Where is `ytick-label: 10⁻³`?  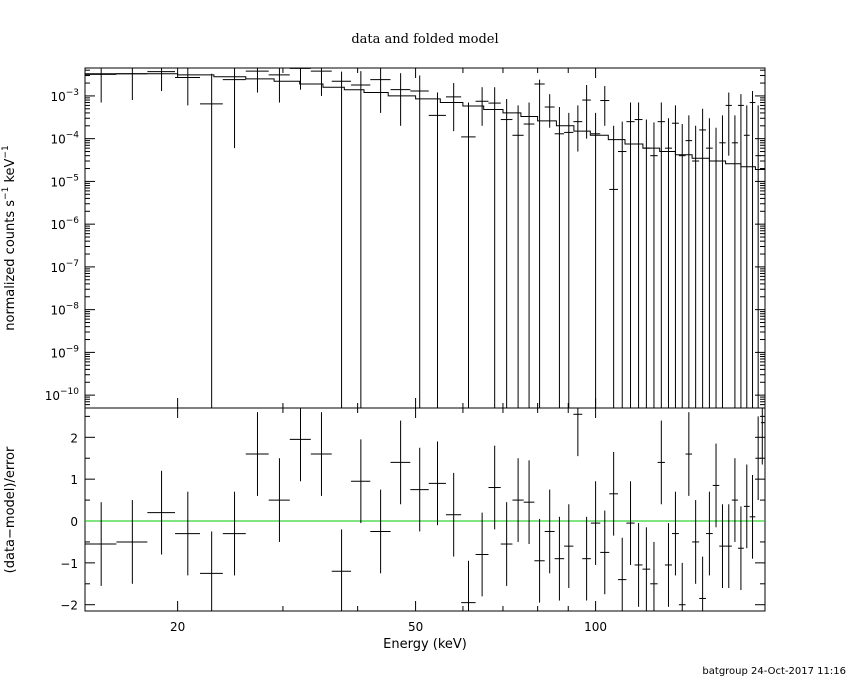
ytick-label: 10⁻³ is located at coordinates (64, 96).